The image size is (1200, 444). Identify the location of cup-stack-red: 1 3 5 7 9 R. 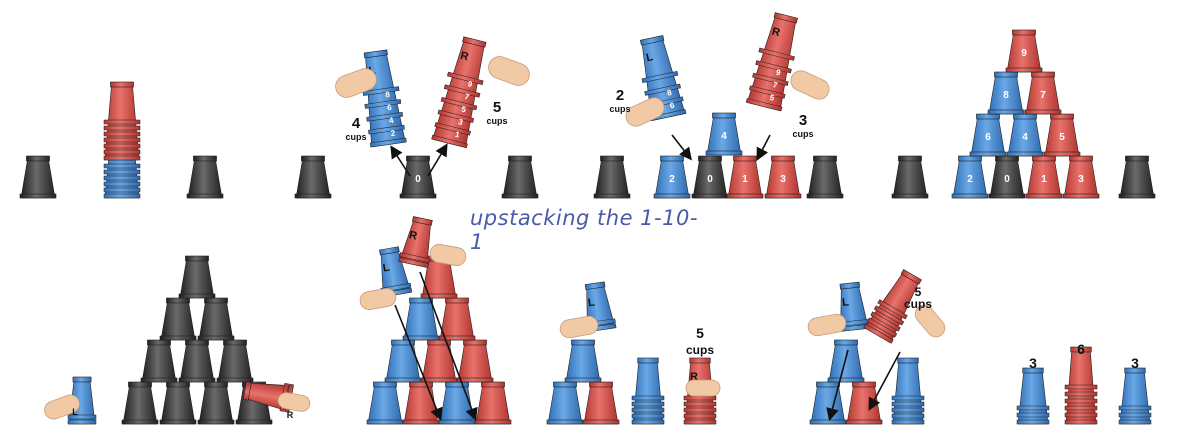
(459, 92).